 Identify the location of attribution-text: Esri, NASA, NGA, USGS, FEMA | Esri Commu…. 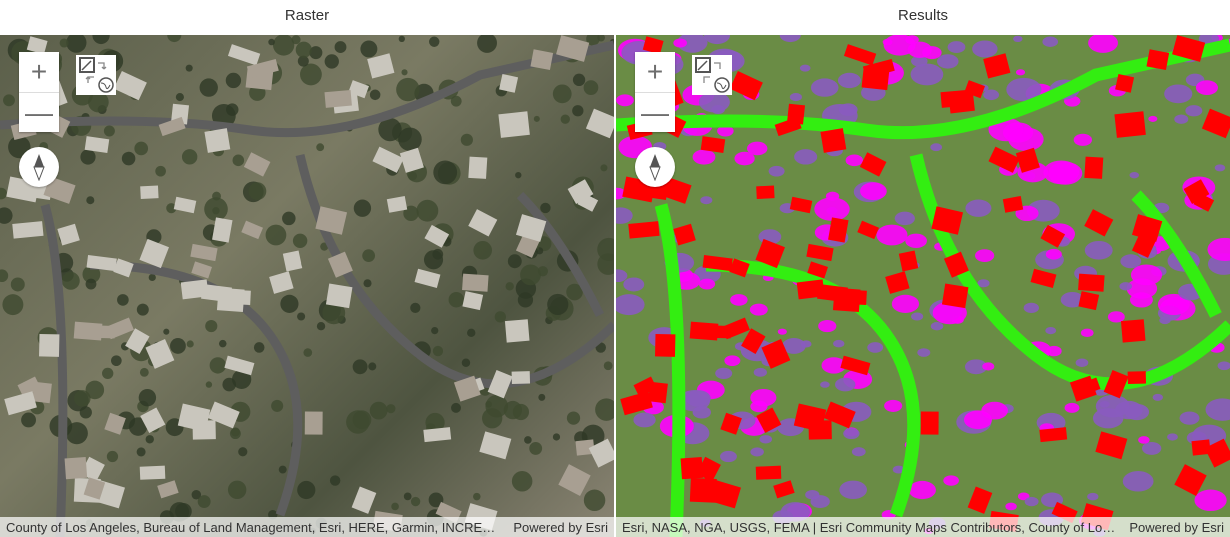
(869, 527).